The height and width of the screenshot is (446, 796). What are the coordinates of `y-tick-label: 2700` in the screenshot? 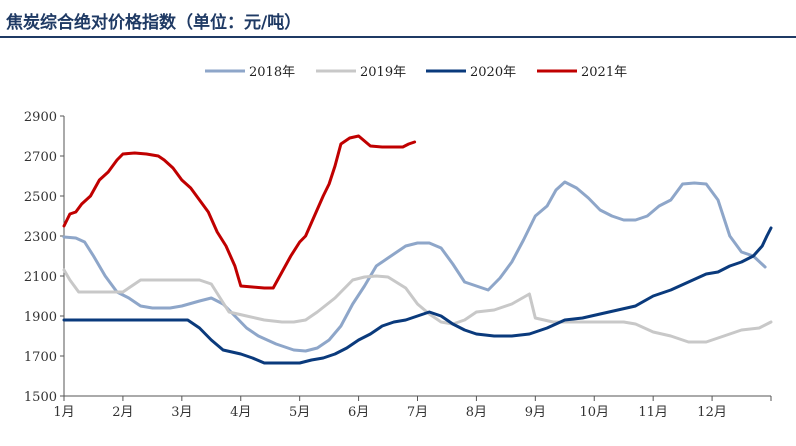 It's located at (40, 157).